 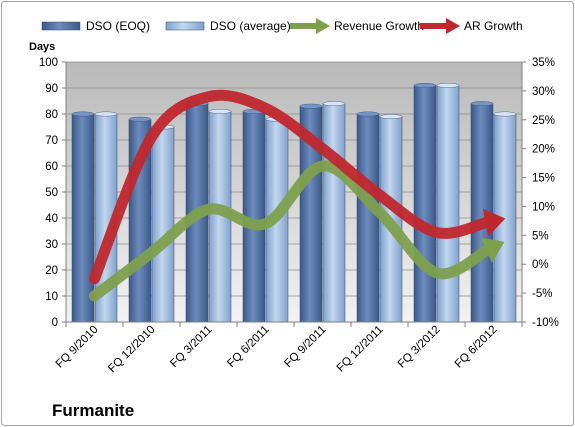 What do you see at coordinates (42, 47) in the screenshot?
I see `y-axis-label: Days` at bounding box center [42, 47].